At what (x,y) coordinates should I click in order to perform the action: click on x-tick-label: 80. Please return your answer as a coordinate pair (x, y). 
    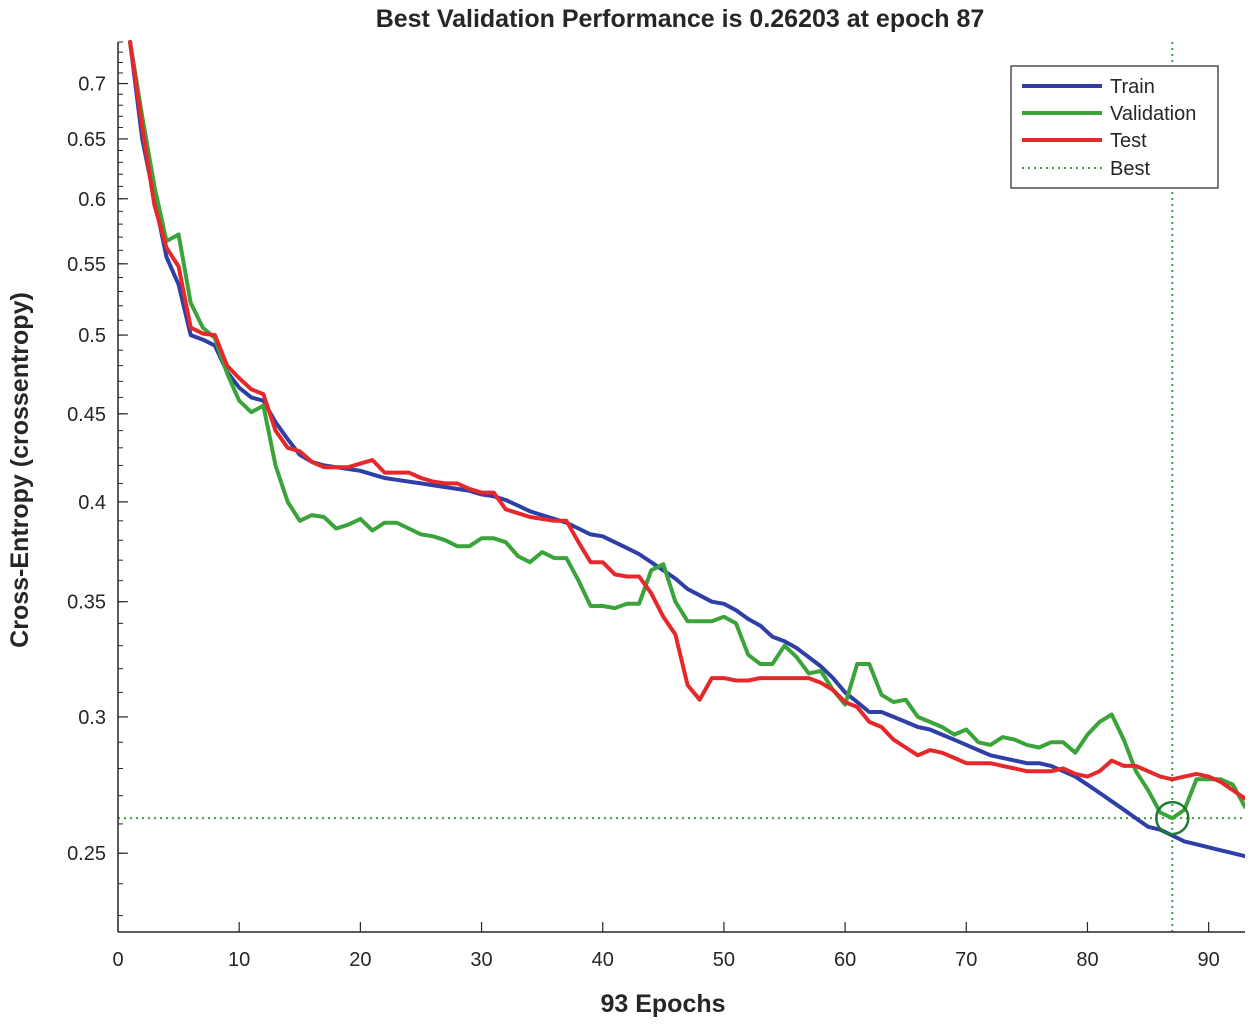
    Looking at the image, I should click on (1087, 960).